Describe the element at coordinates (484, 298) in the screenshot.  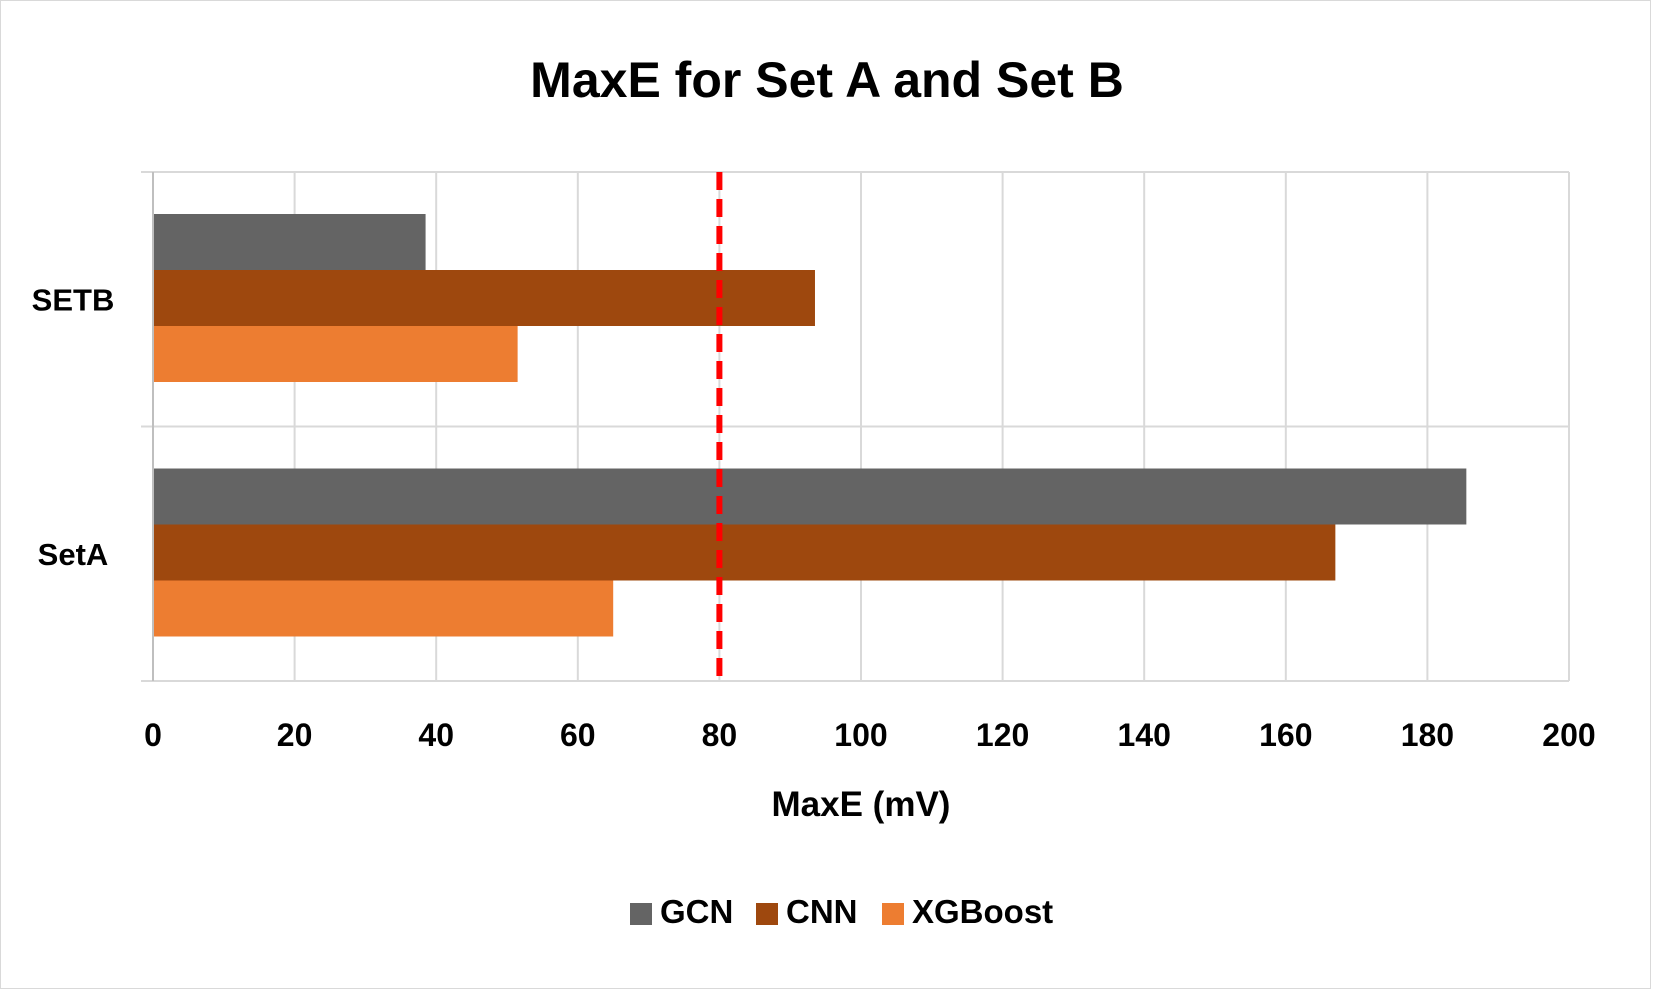
I see `bar-cnn-setb` at that location.